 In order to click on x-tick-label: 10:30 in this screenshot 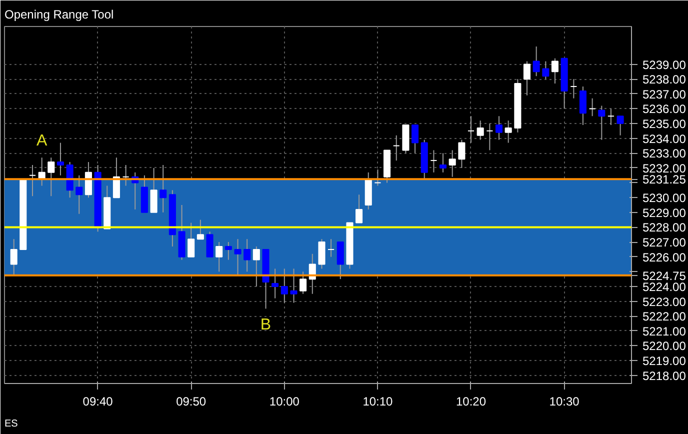, I will do `click(564, 401)`.